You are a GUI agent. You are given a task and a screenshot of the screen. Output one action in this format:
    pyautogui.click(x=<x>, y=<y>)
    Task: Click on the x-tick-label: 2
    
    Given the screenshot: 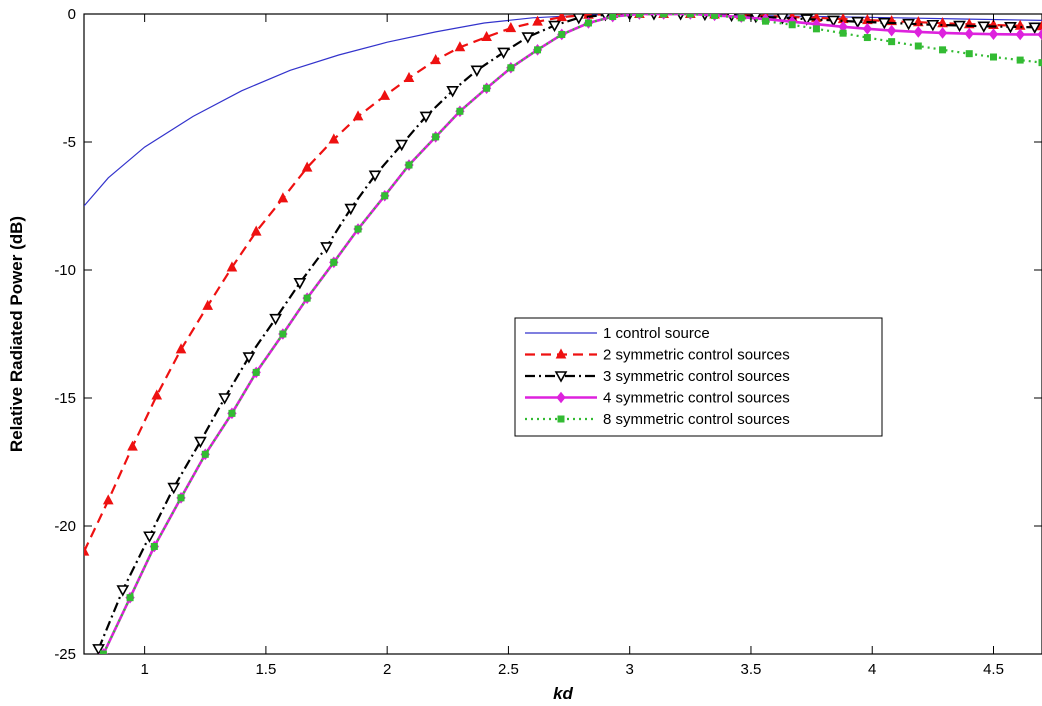 What is the action you would take?
    pyautogui.click(x=387, y=669)
    